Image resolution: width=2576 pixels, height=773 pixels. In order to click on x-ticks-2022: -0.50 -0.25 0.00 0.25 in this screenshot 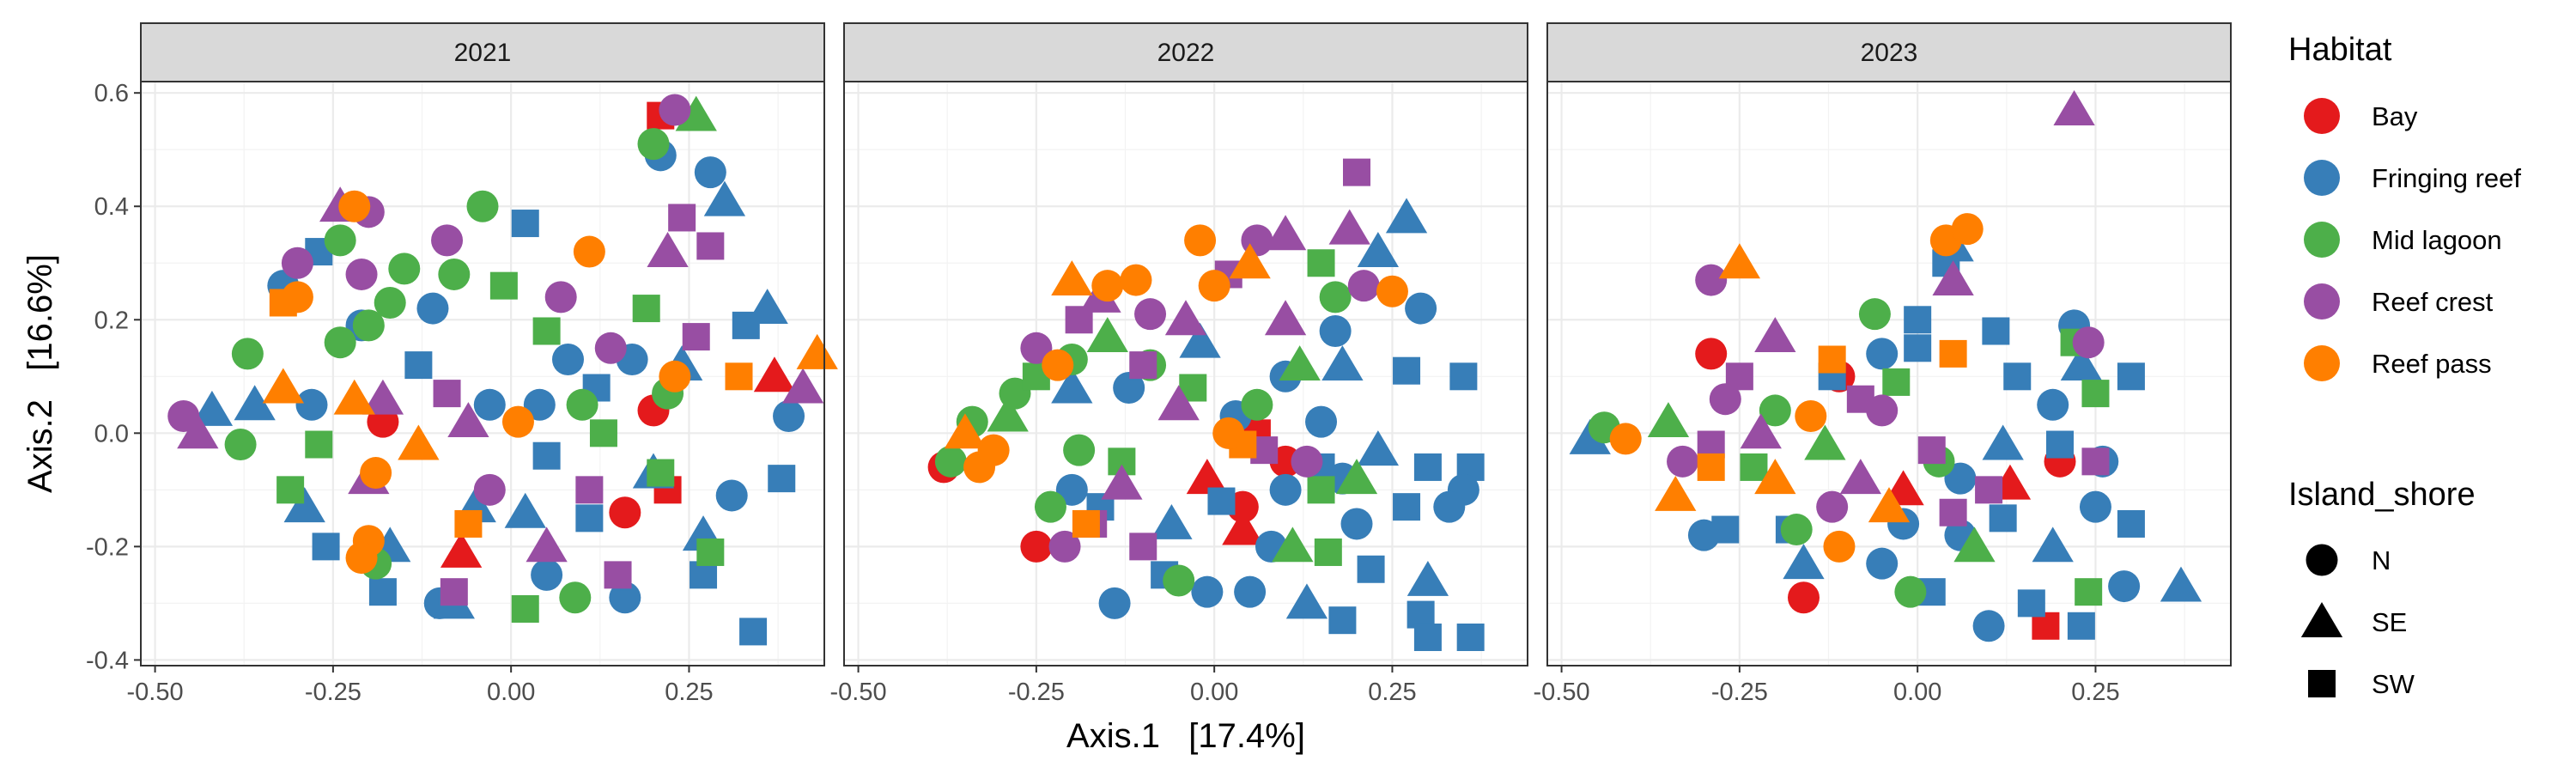, I will do `click(1123, 686)`.